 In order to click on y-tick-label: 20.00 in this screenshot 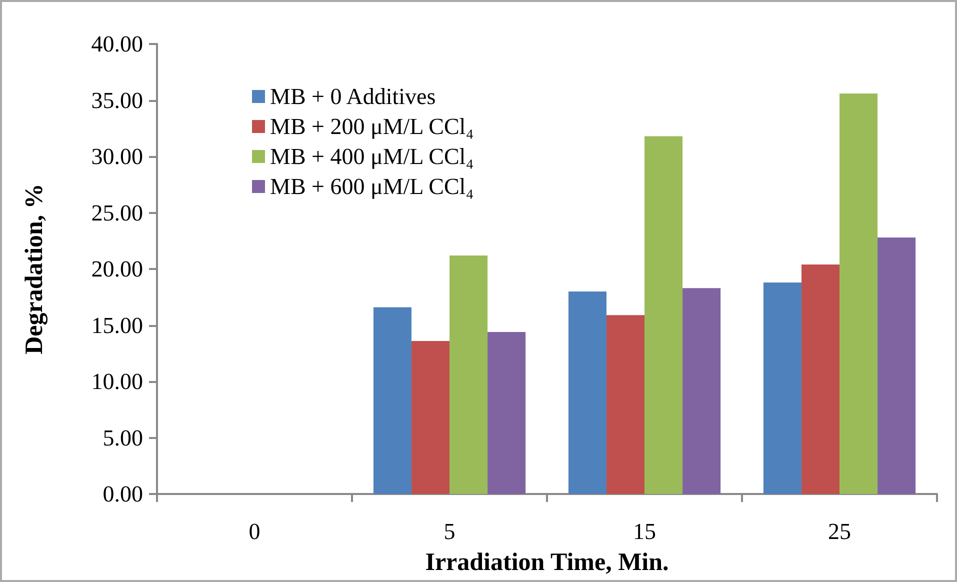, I will do `click(117, 269)`.